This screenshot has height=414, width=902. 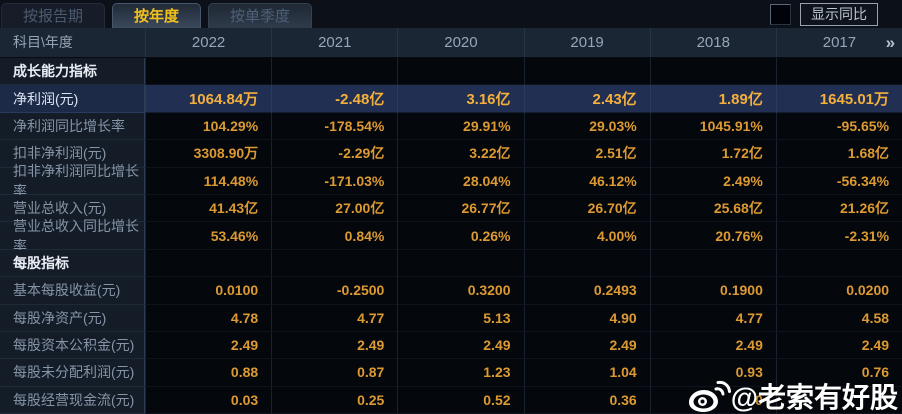 I want to click on value-cell: 0.36, so click(x=586, y=400).